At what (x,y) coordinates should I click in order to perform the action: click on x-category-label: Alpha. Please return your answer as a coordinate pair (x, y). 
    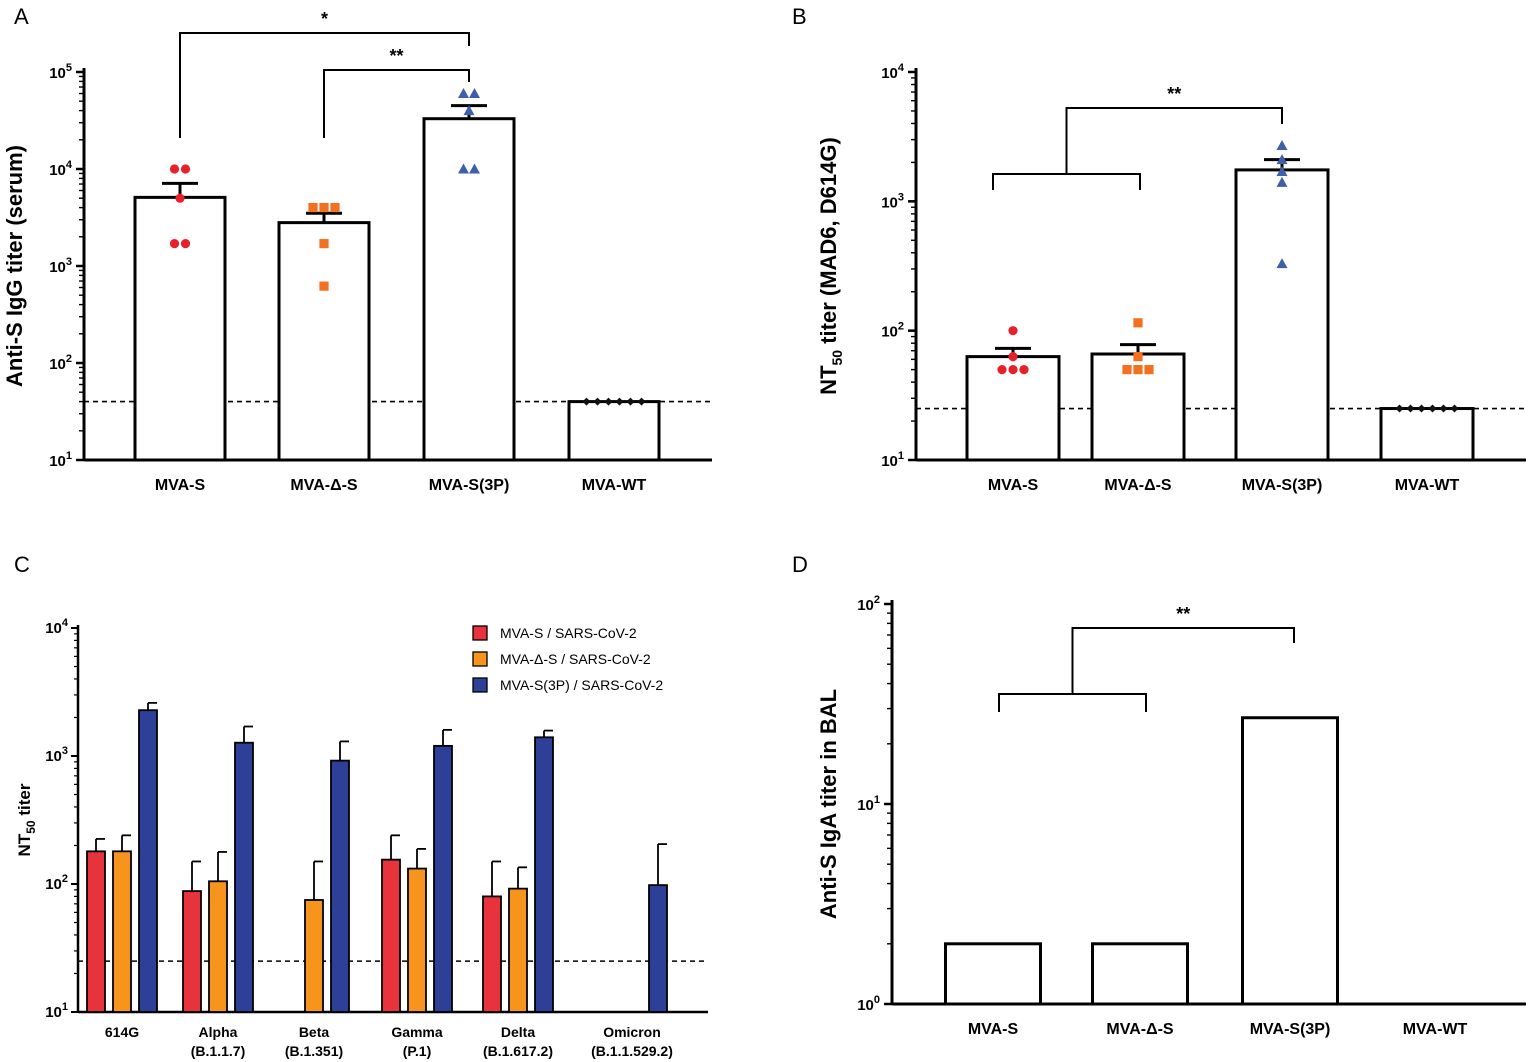
    Looking at the image, I should click on (218, 1032).